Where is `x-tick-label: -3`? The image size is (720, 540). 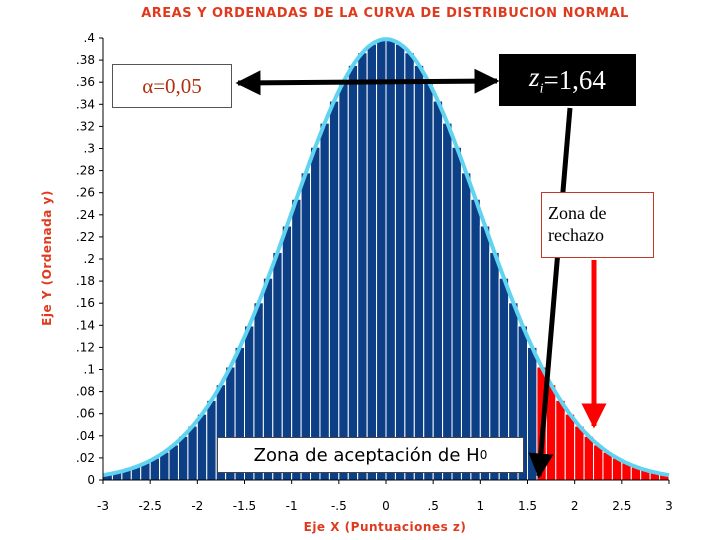
x-tick-label: -3 is located at coordinates (103, 506).